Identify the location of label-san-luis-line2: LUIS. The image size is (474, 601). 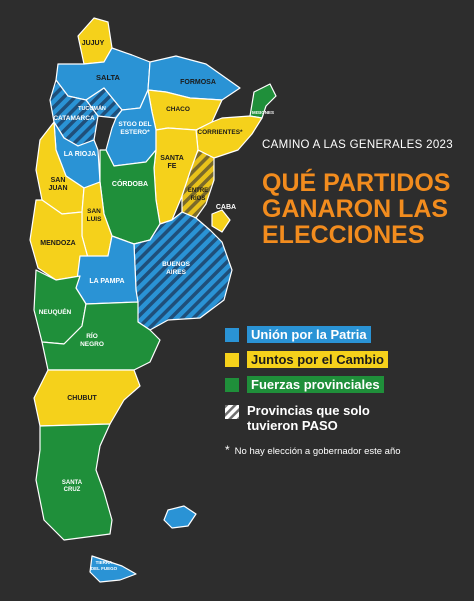
(94, 219).